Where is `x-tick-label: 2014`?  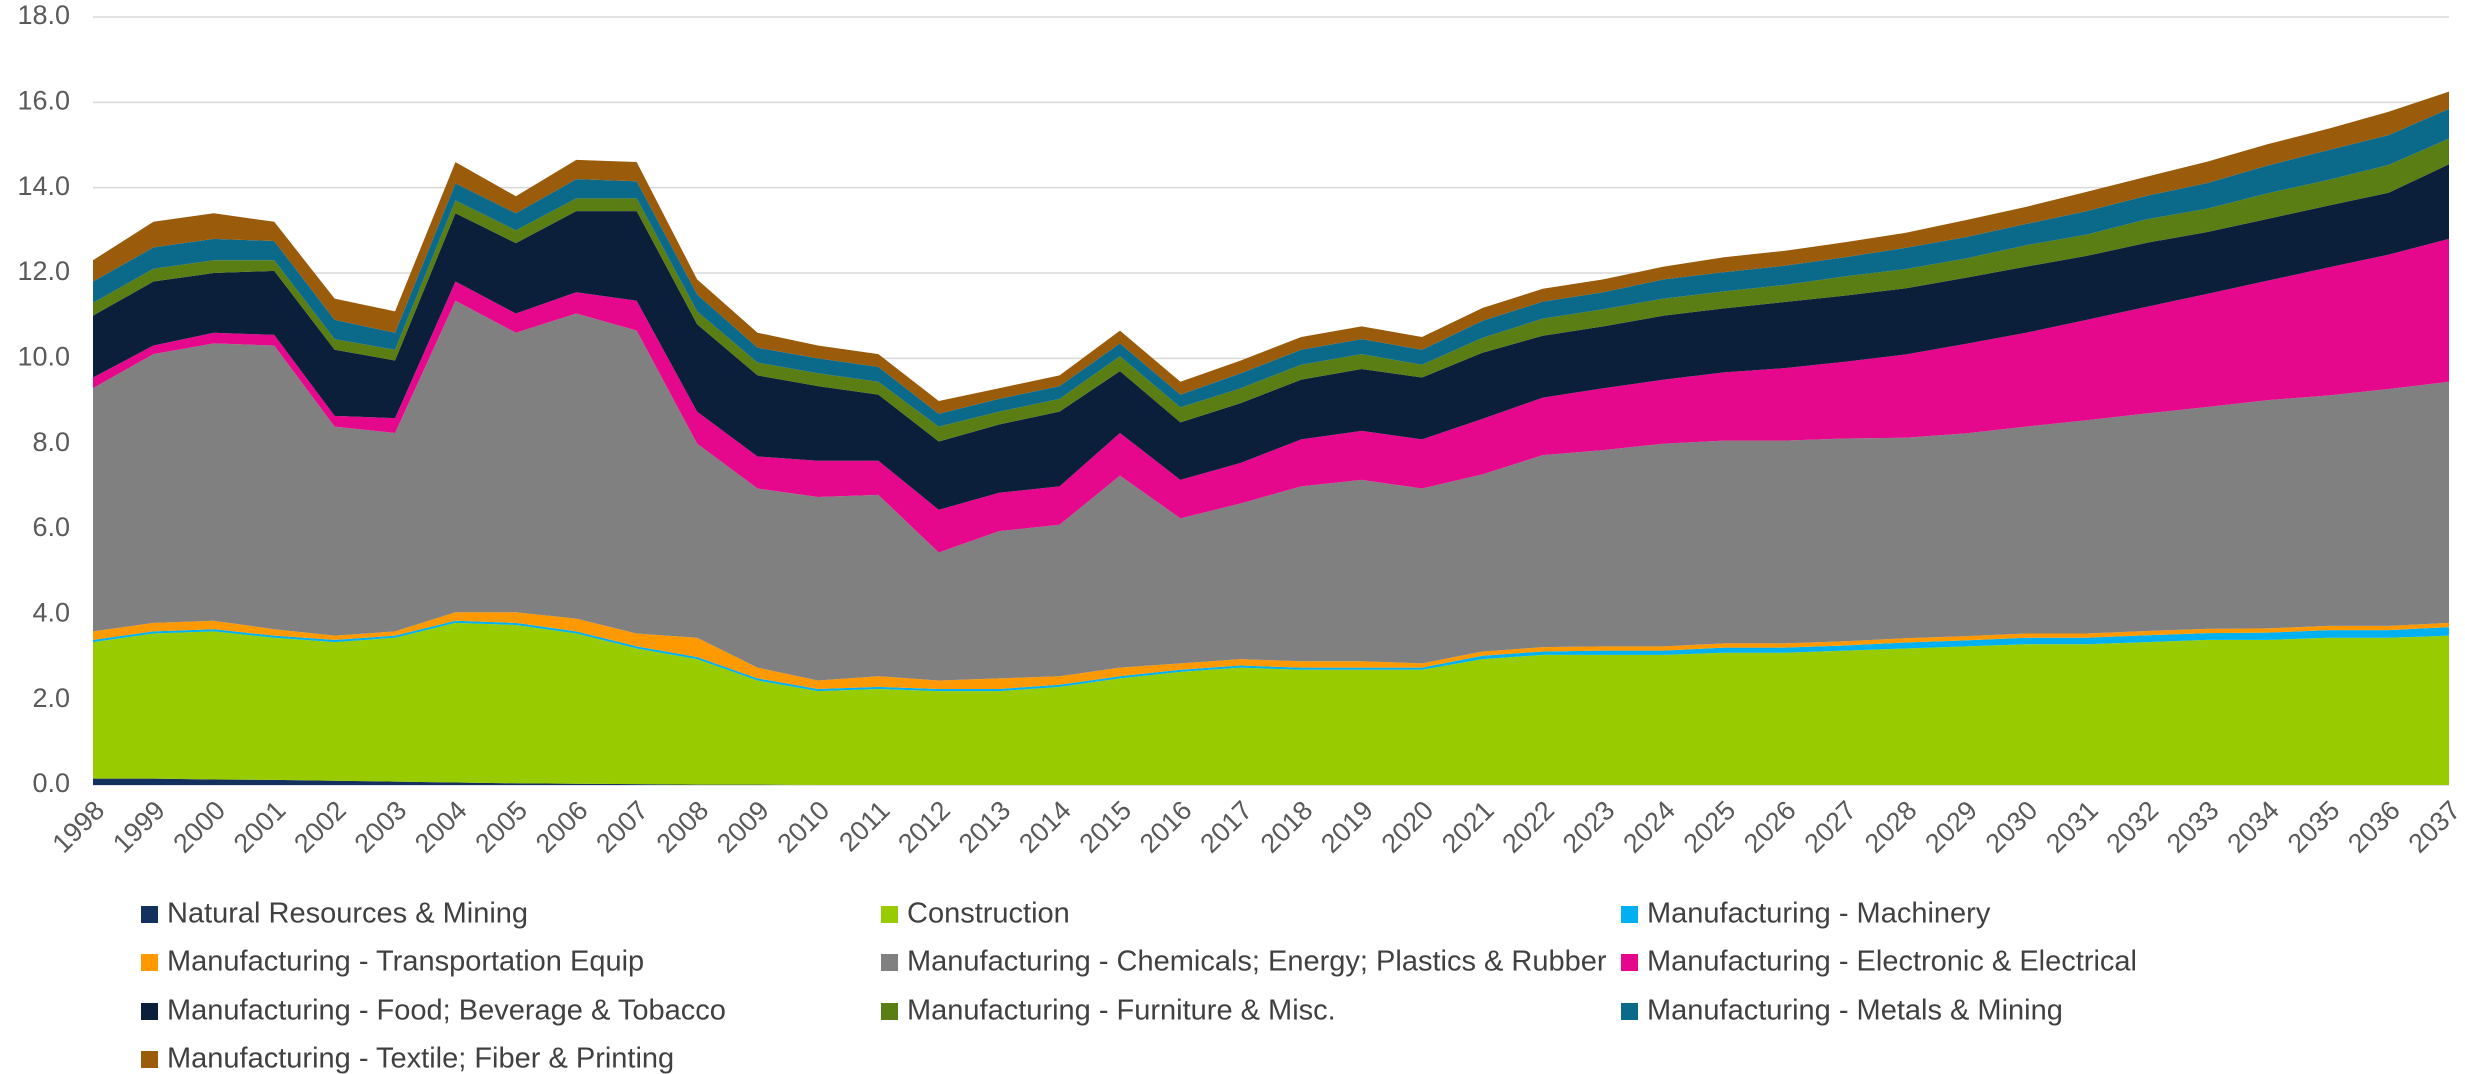 x-tick-label: 2014 is located at coordinates (1045, 827).